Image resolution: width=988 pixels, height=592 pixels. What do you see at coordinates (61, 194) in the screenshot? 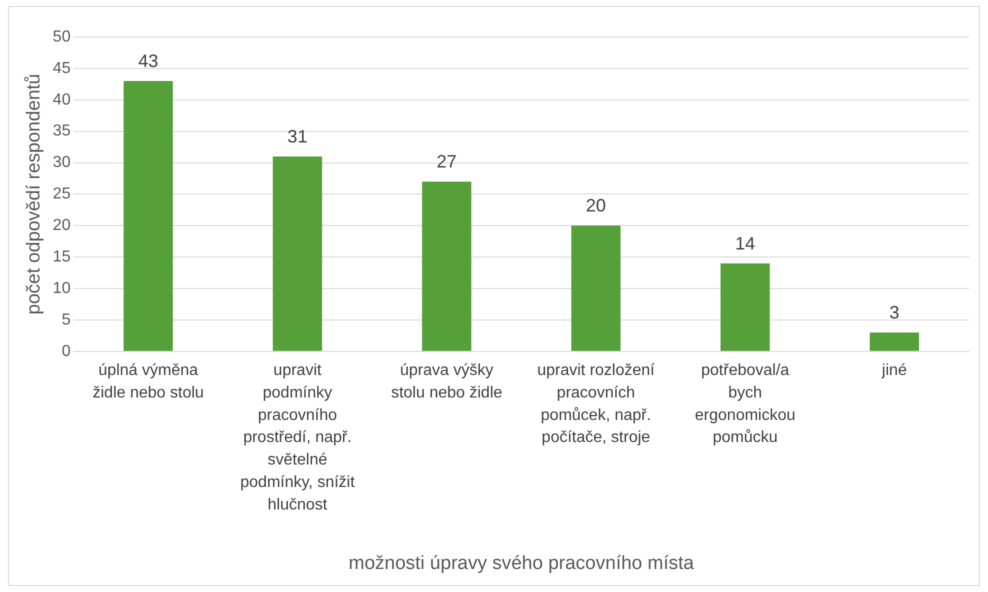
I see `y-tick-label: 25` at bounding box center [61, 194].